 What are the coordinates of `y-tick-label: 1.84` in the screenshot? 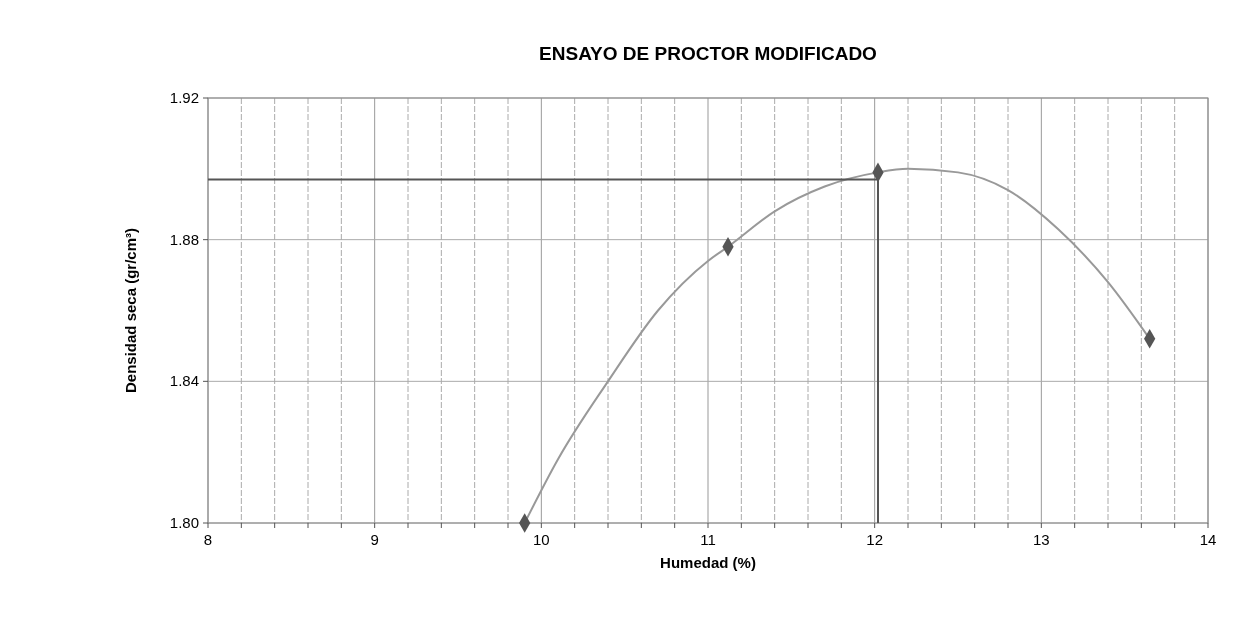 It's located at (184, 381).